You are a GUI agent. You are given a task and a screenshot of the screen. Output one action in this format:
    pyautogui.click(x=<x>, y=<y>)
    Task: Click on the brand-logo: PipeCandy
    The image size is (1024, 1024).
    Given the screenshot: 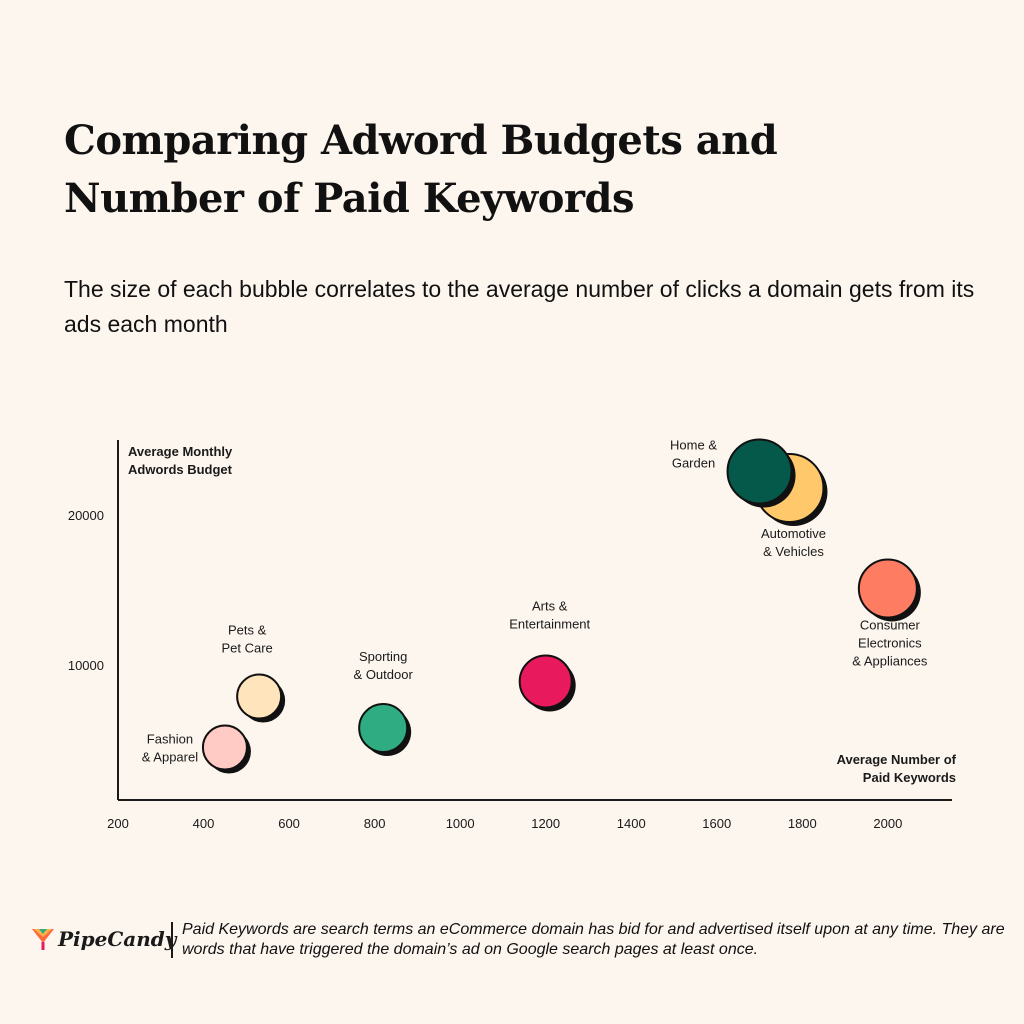 What is the action you would take?
    pyautogui.click(x=104, y=939)
    